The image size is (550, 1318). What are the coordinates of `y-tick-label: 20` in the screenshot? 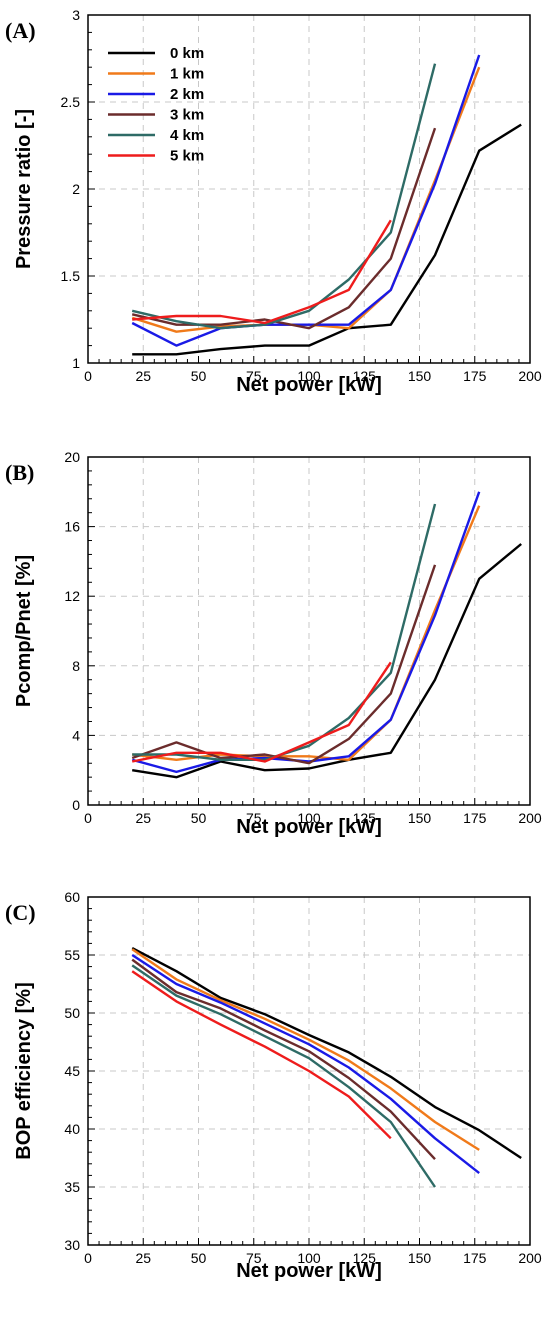 It's located at (72, 457).